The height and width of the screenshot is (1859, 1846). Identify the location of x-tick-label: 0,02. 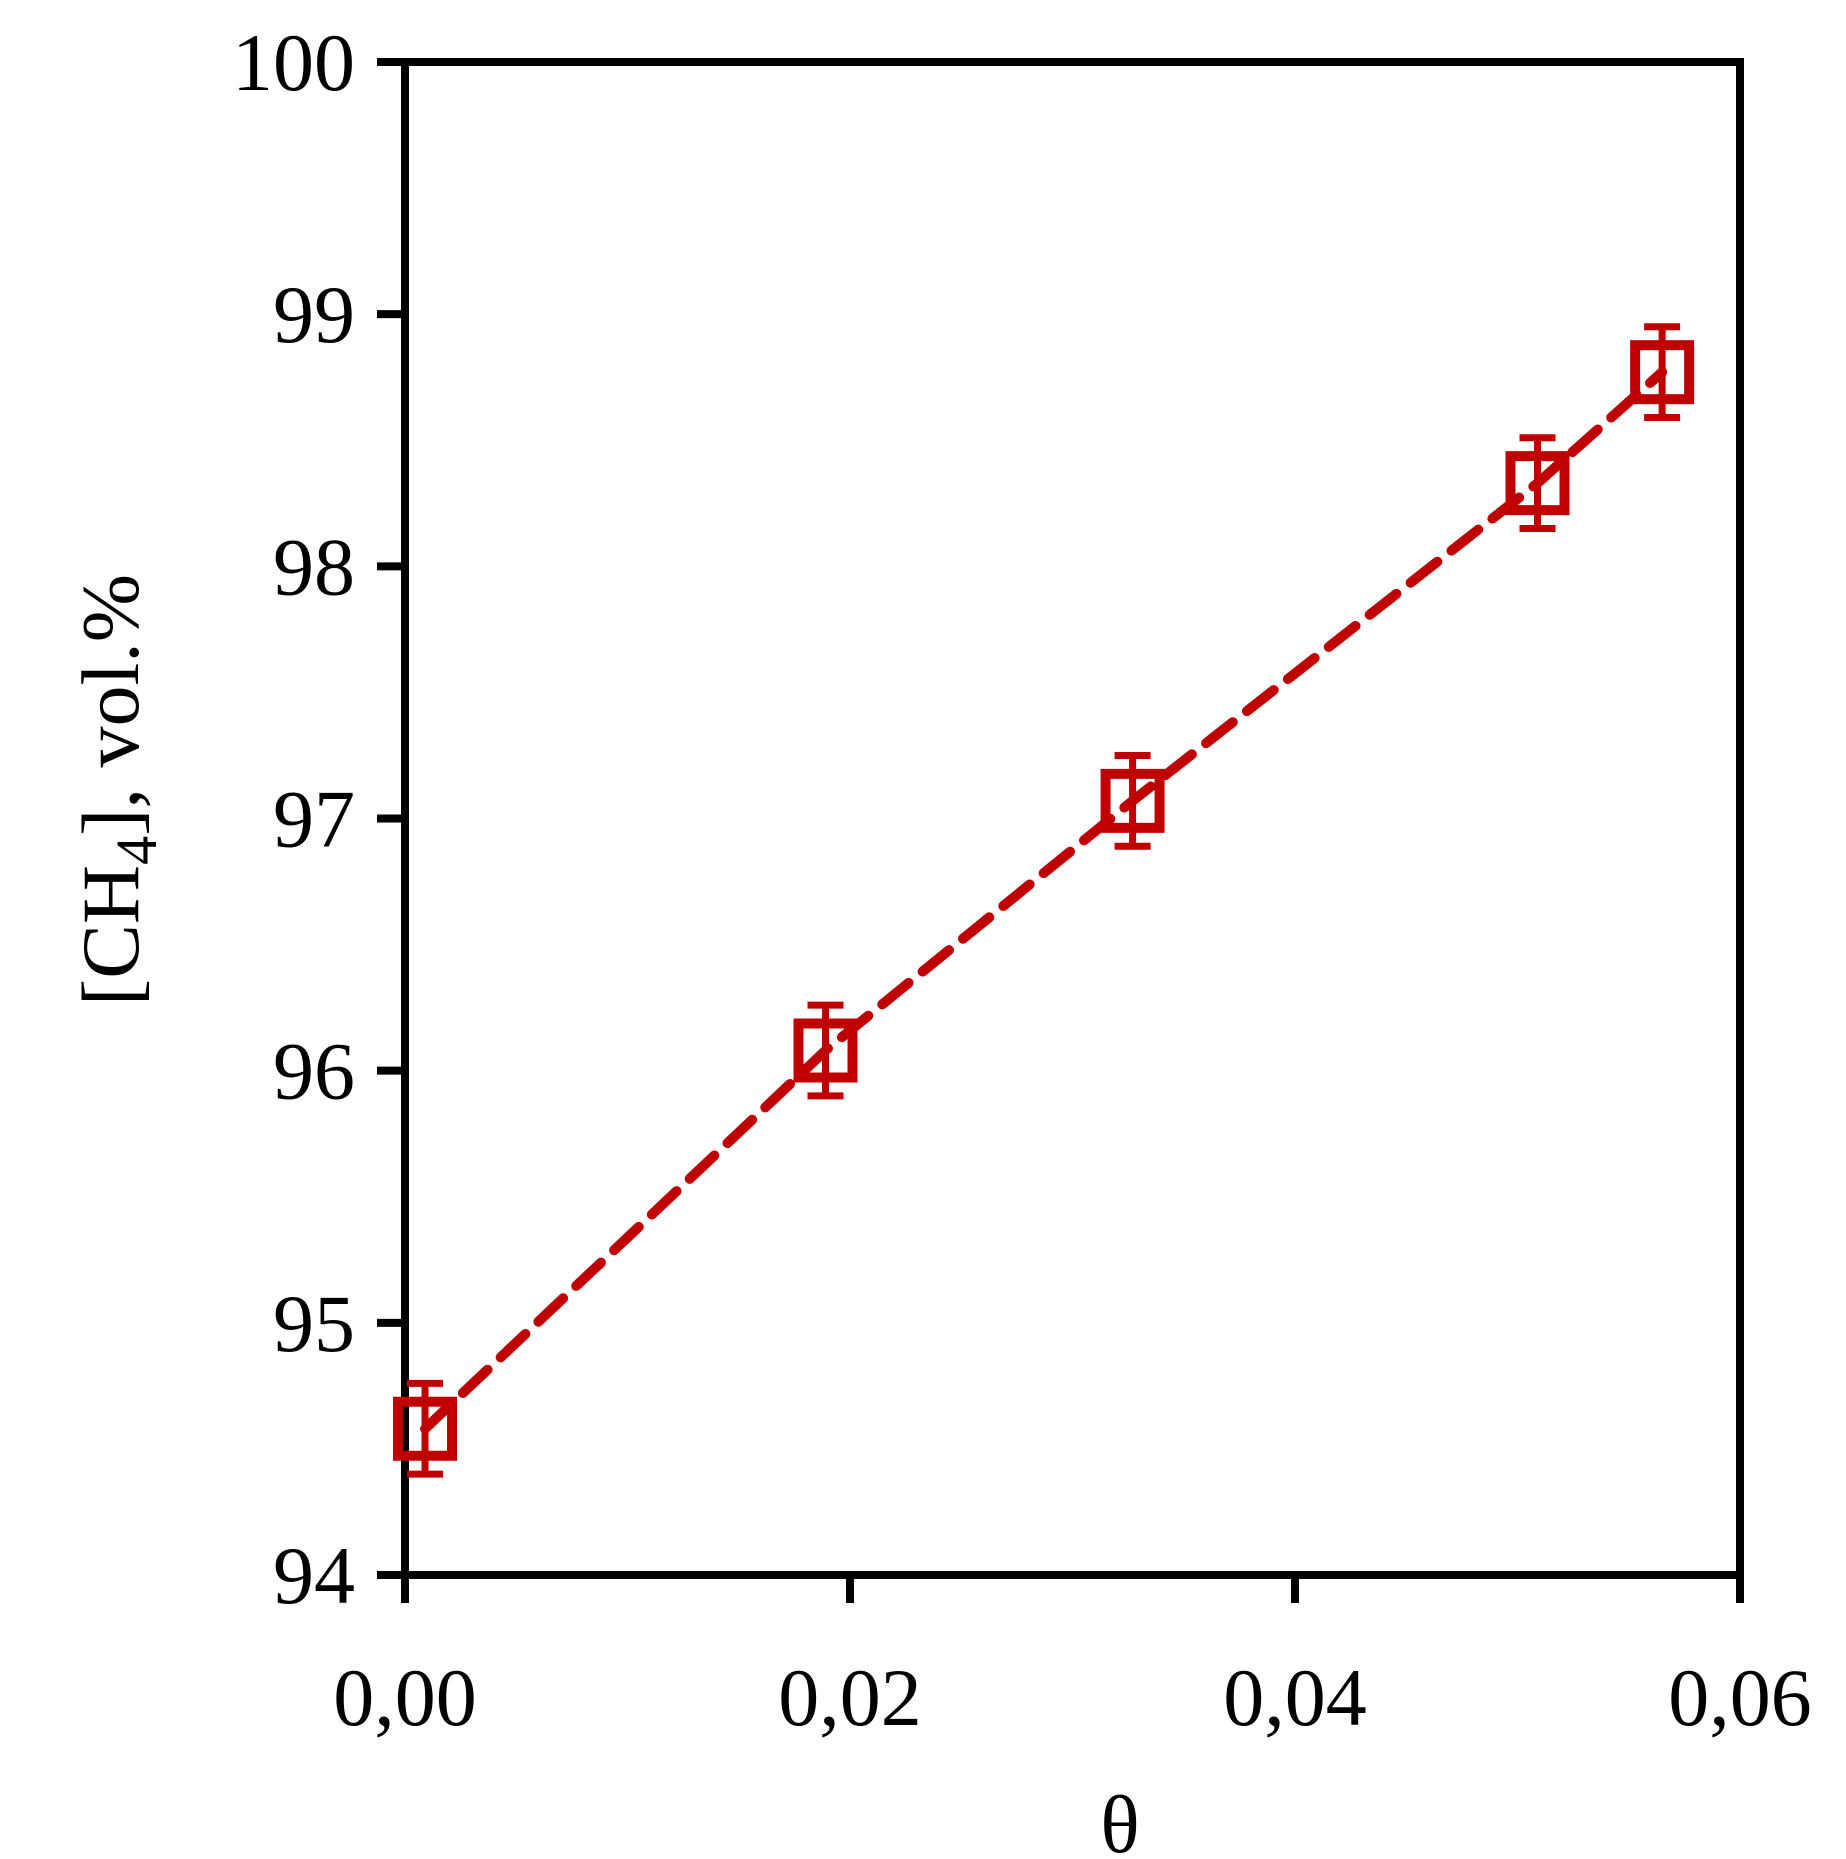
(850, 1697).